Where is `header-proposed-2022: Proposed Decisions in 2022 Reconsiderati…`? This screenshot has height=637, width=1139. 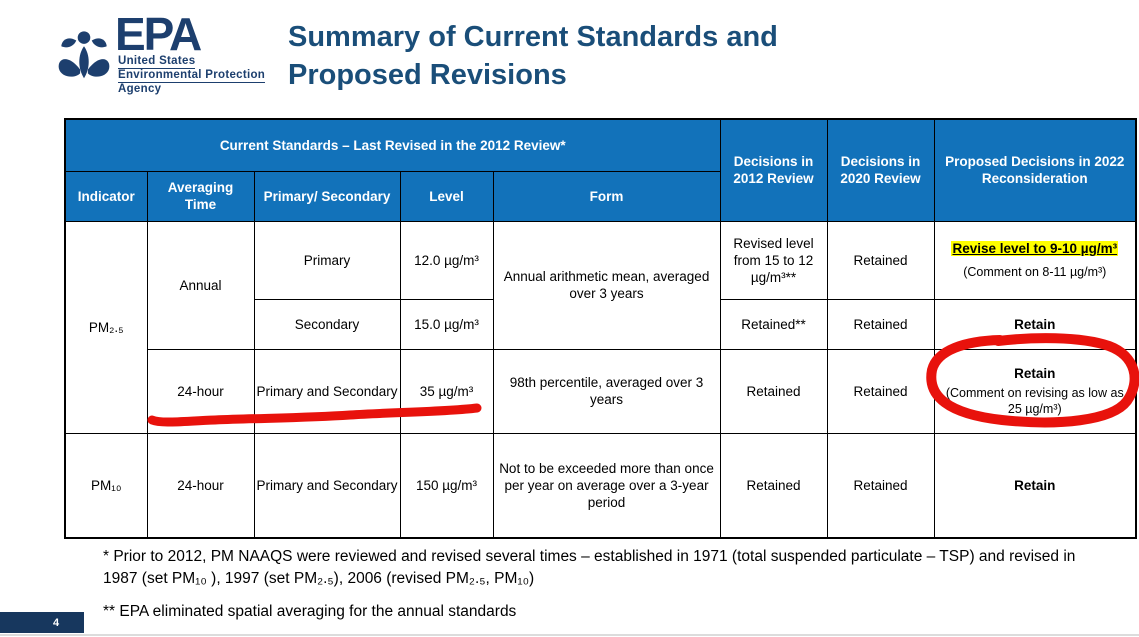 header-proposed-2022: Proposed Decisions in 2022 Reconsiderati… is located at coordinates (1035, 170).